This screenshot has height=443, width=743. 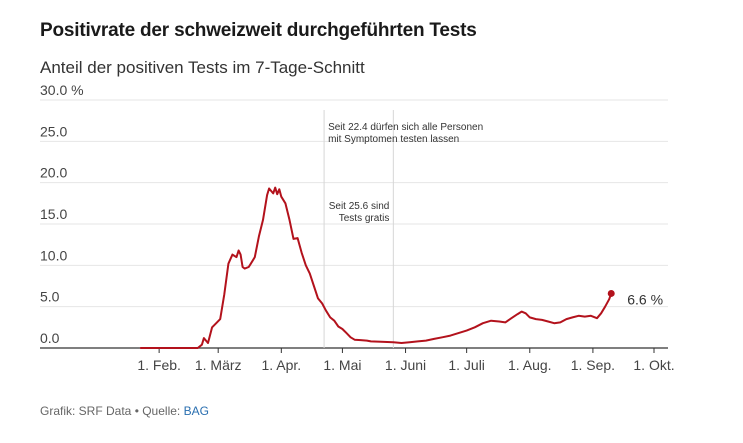 What do you see at coordinates (405, 127) in the screenshot?
I see `annotation-text: Seit 22.4 dürfen sich alle Personen` at bounding box center [405, 127].